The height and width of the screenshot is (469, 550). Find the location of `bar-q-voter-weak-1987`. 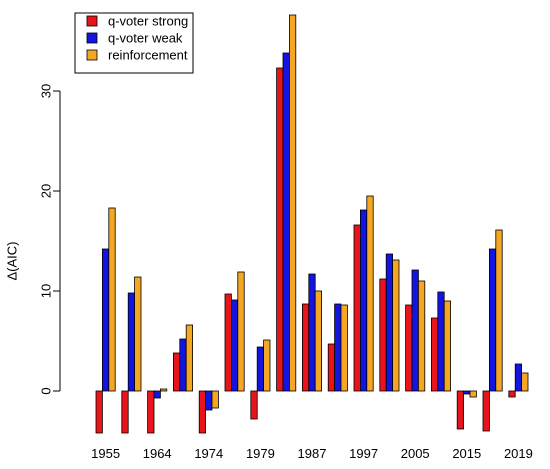

bar-q-voter-weak-1987 is located at coordinates (312, 332).